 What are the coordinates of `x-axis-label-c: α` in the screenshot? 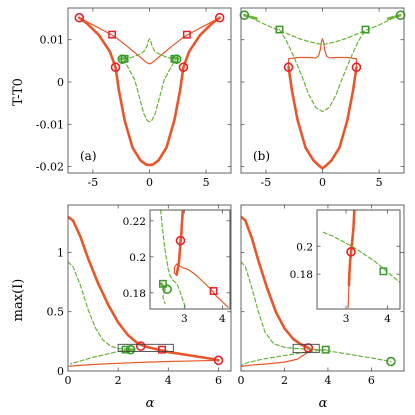 It's located at (150, 403).